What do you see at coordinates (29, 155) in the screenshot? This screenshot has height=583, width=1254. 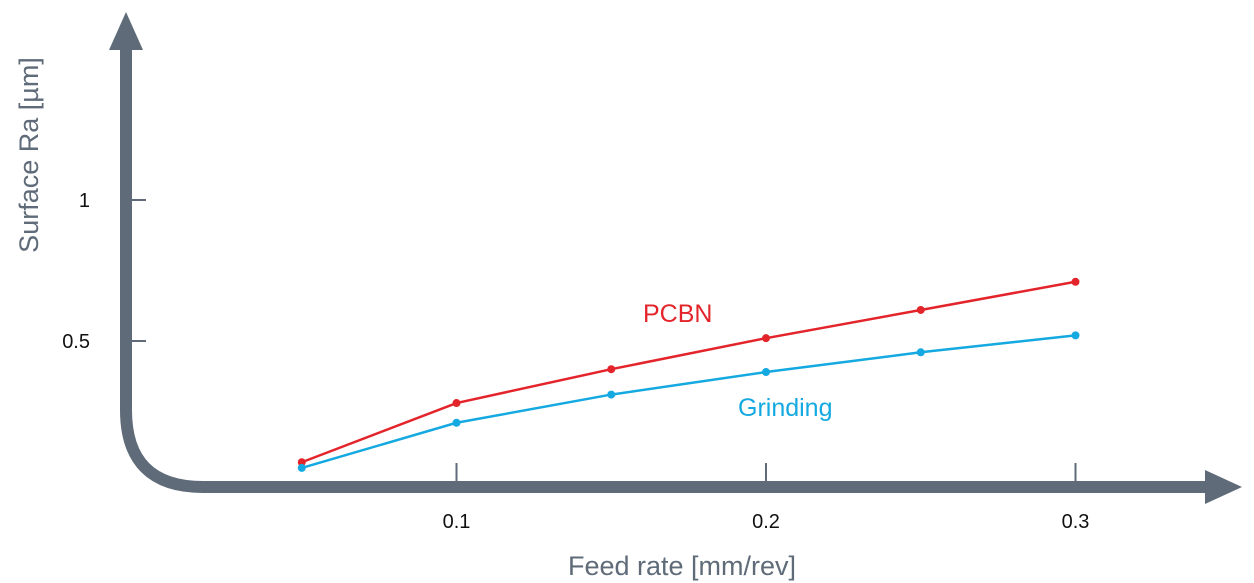 I see `y-axis-title: Surface Ra [µm]` at bounding box center [29, 155].